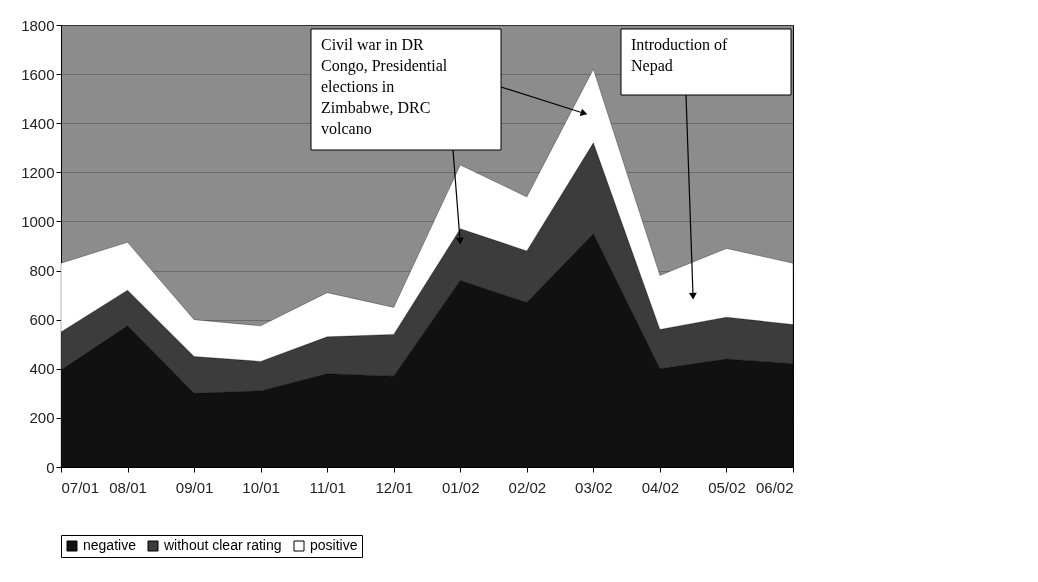 The height and width of the screenshot is (582, 1038). Describe the element at coordinates (660, 487) in the screenshot. I see `x-tick-label: 04/02` at that location.